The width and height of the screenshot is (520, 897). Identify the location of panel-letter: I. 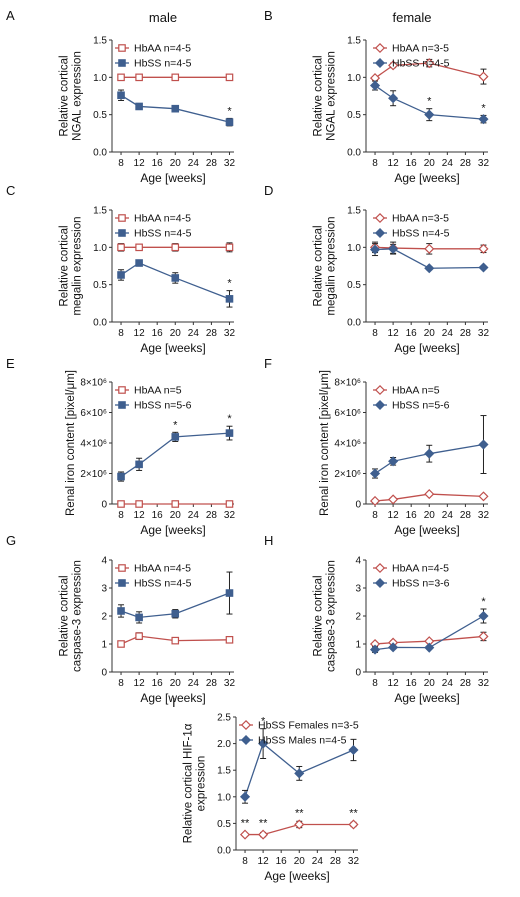
(174, 702).